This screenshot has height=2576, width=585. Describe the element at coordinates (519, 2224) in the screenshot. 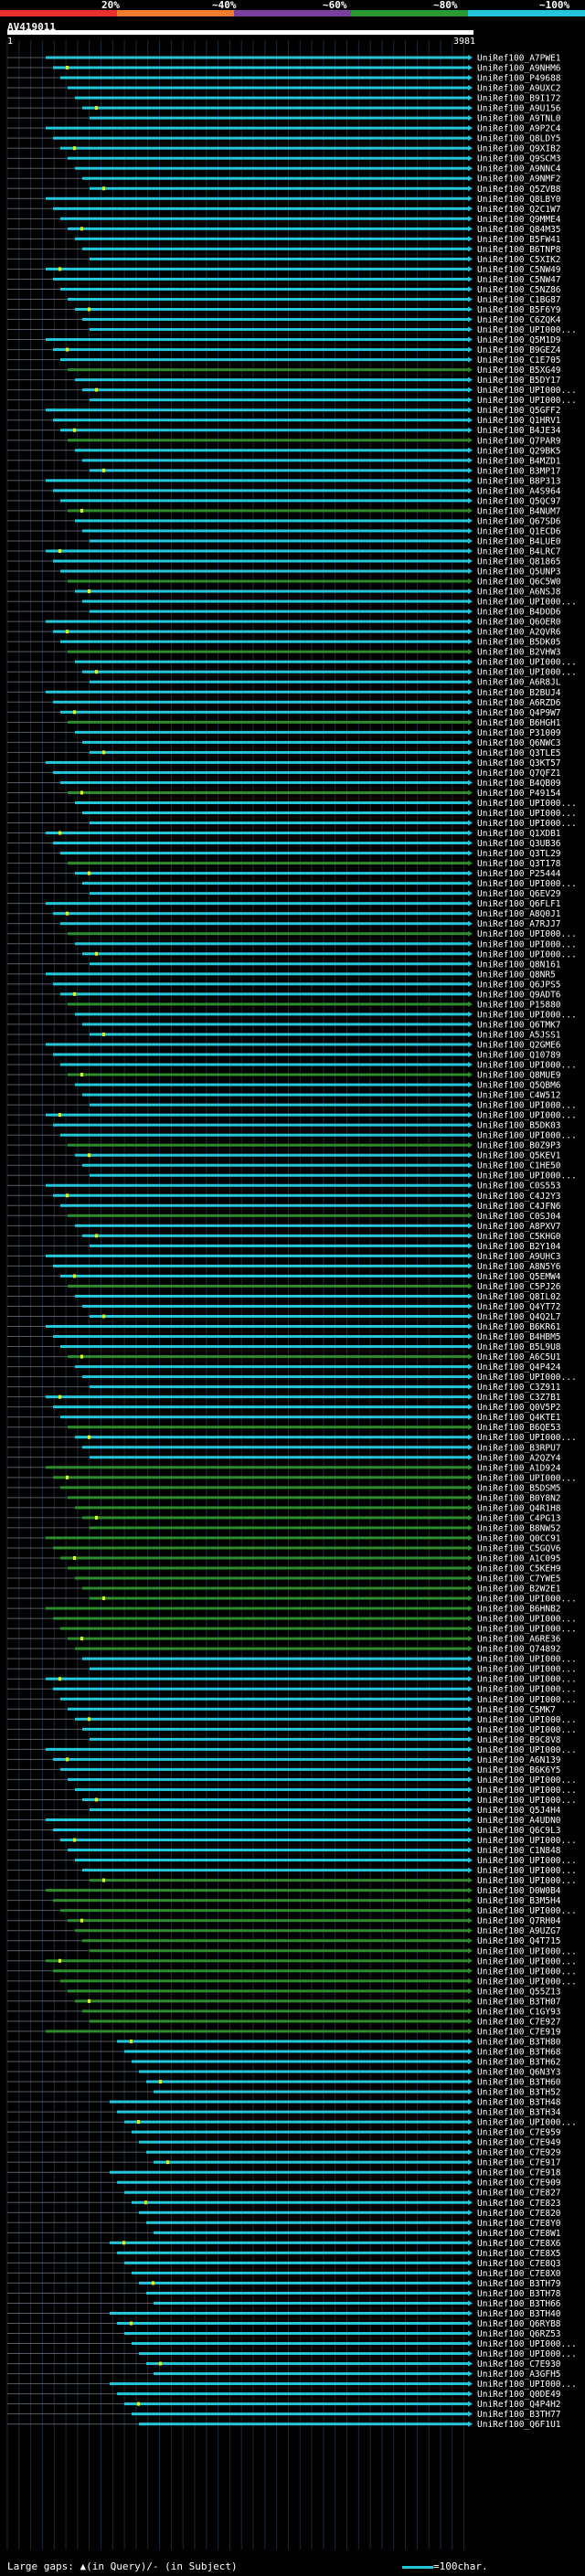

I see `hit-label: UniRef100_C7E8Y0` at that location.